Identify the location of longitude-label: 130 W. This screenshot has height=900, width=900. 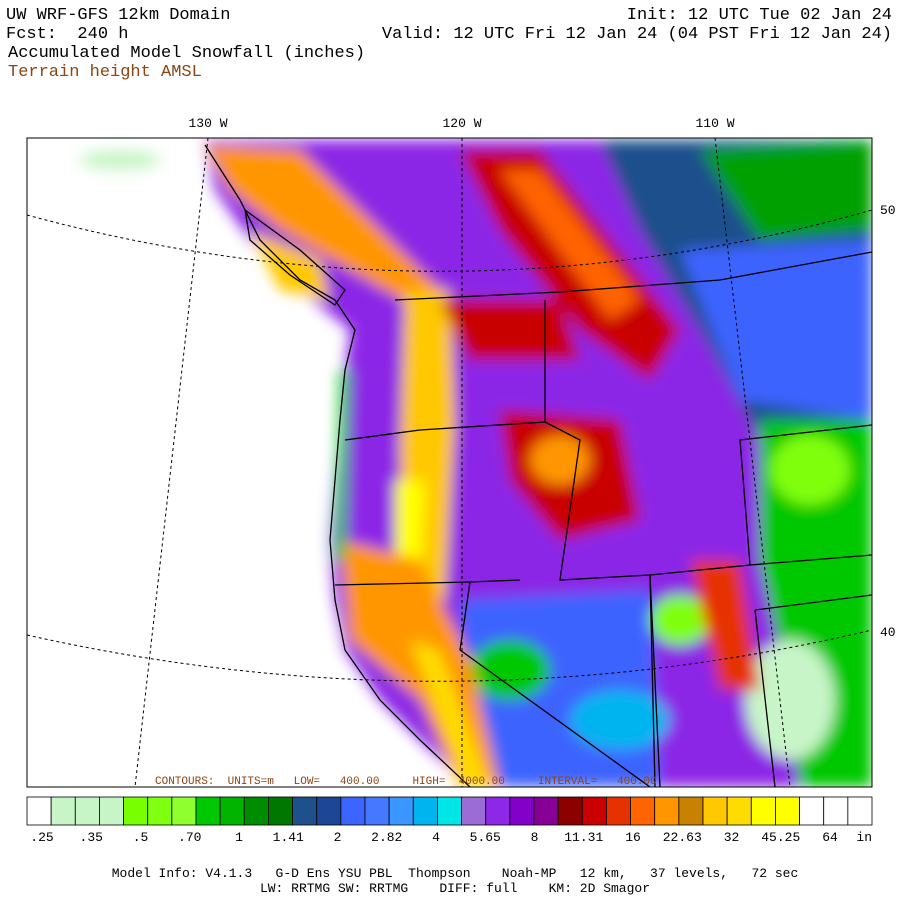
(207, 123).